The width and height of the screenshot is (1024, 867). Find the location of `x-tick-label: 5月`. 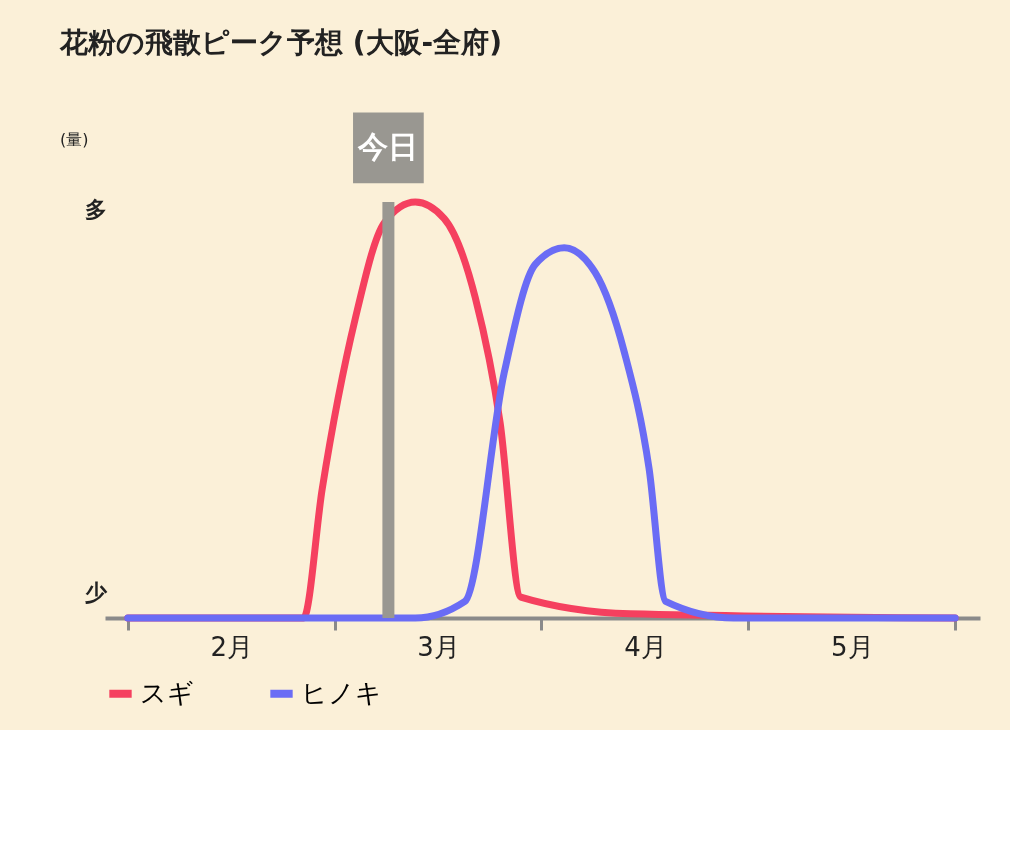

x-tick-label: 5月 is located at coordinates (852, 646).